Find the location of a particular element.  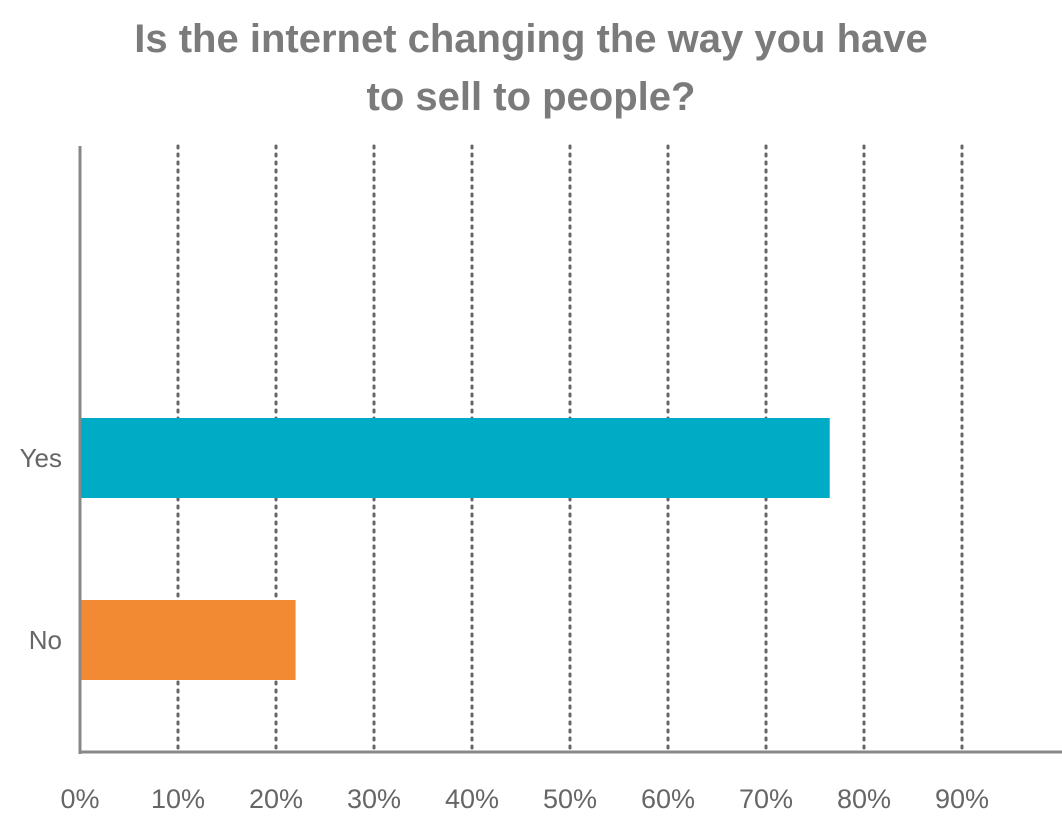

x-tick-label: 50% is located at coordinates (570, 799).